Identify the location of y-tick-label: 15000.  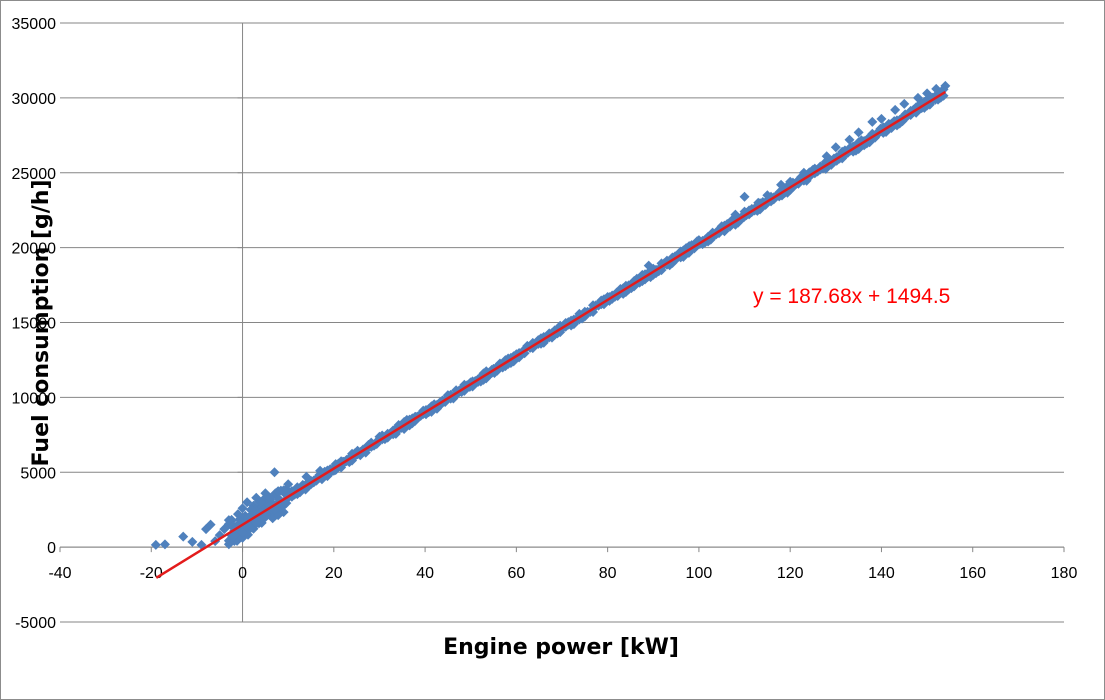
(34, 324).